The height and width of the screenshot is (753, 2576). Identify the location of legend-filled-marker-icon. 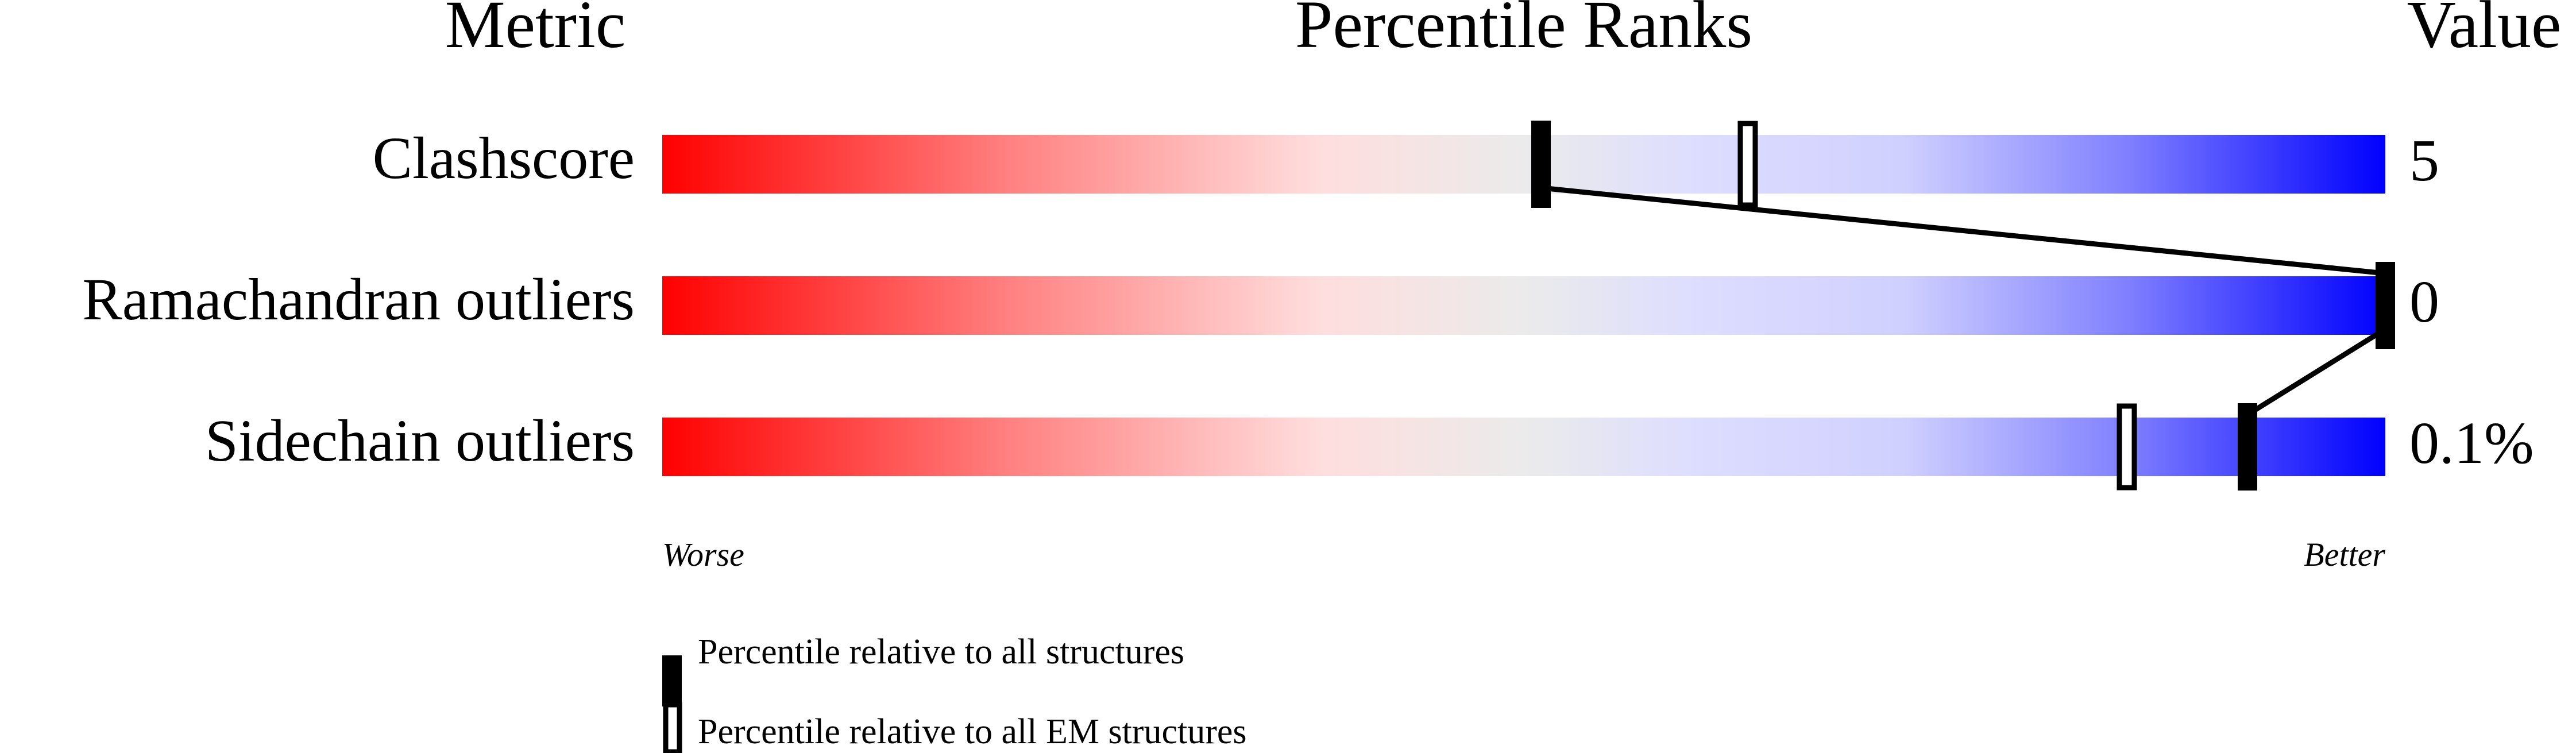
(672, 680).